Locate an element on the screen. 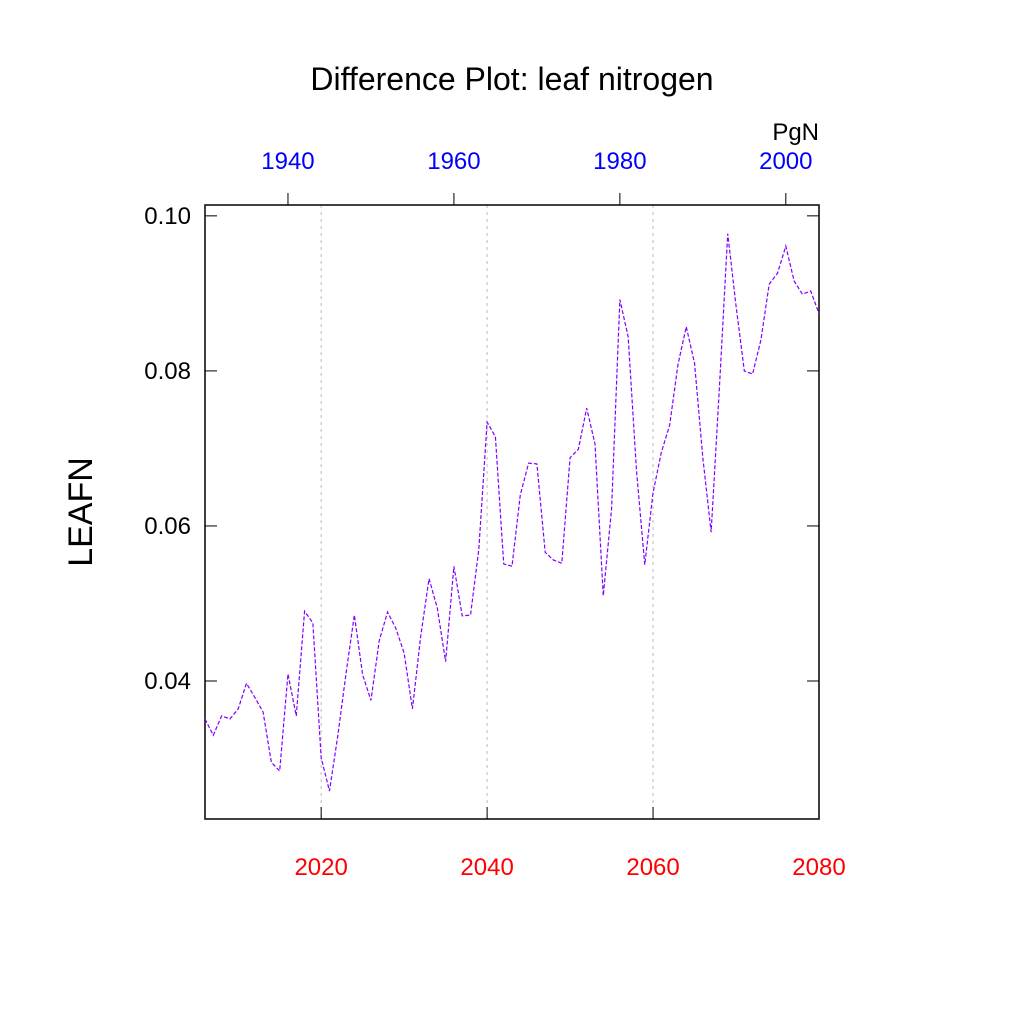 The height and width of the screenshot is (1029, 1024). x2-tick-label: 1960 is located at coordinates (453, 161).